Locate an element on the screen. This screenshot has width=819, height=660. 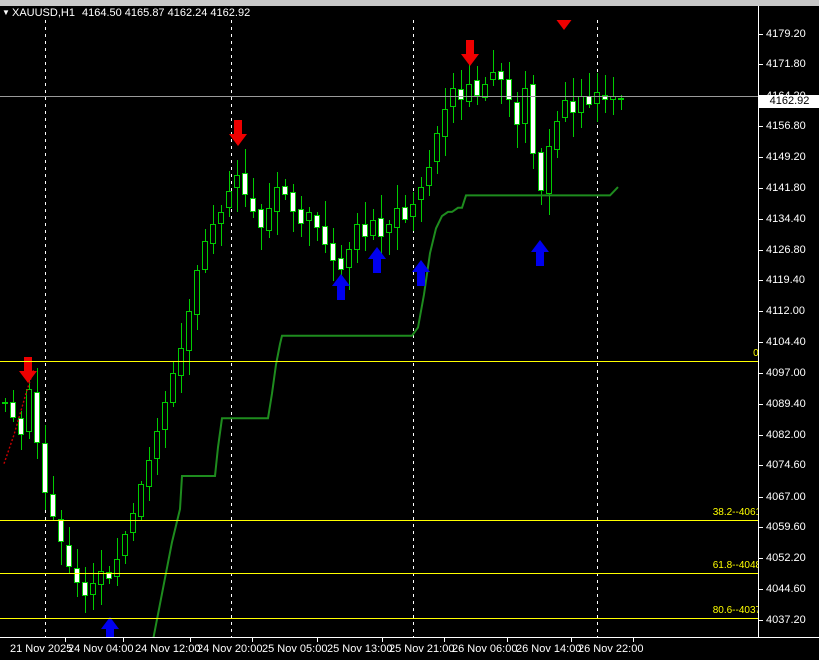
chevron-down-icon: ▼ is located at coordinates (6, 12).